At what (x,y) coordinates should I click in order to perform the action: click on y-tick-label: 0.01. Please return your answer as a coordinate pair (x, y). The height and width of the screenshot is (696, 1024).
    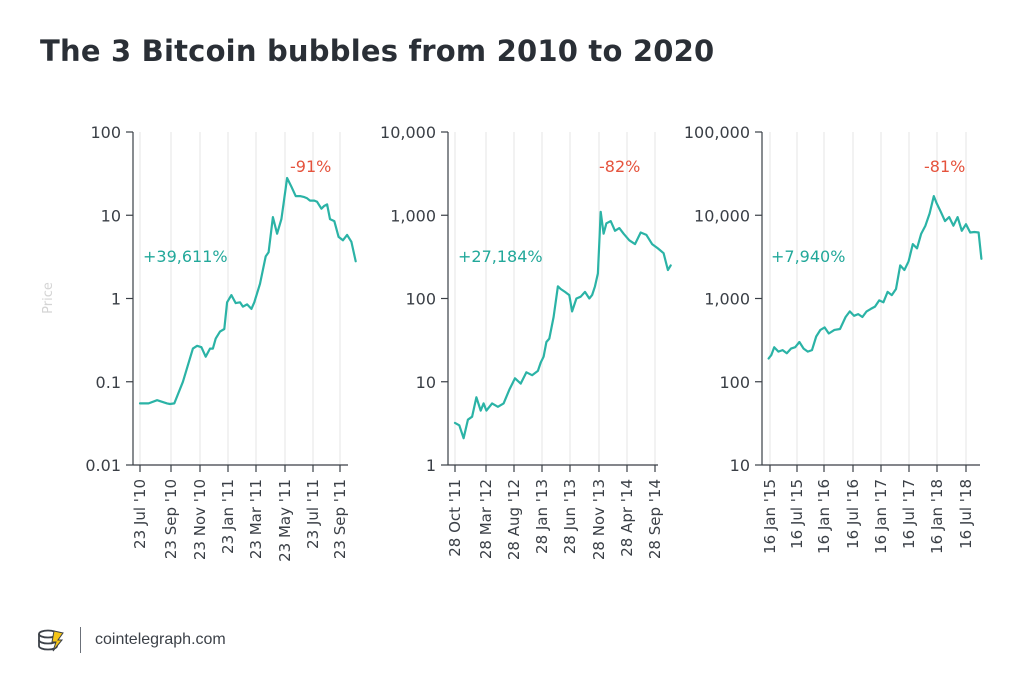
    Looking at the image, I should click on (103, 465).